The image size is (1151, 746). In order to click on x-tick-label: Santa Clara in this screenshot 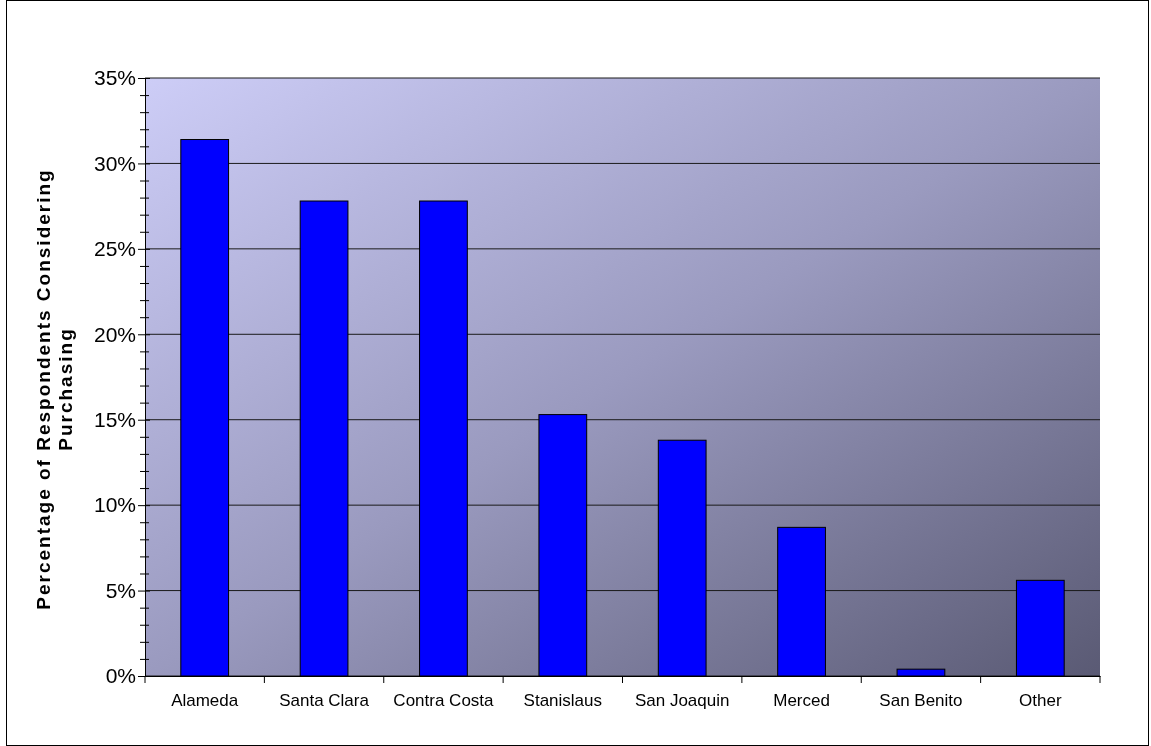, I will do `click(324, 701)`.